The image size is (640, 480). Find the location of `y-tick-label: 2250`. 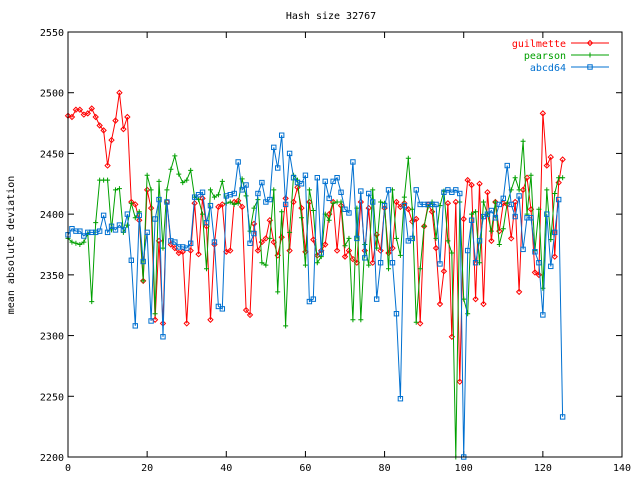

y-tick-label: 2250 is located at coordinates (52, 397).